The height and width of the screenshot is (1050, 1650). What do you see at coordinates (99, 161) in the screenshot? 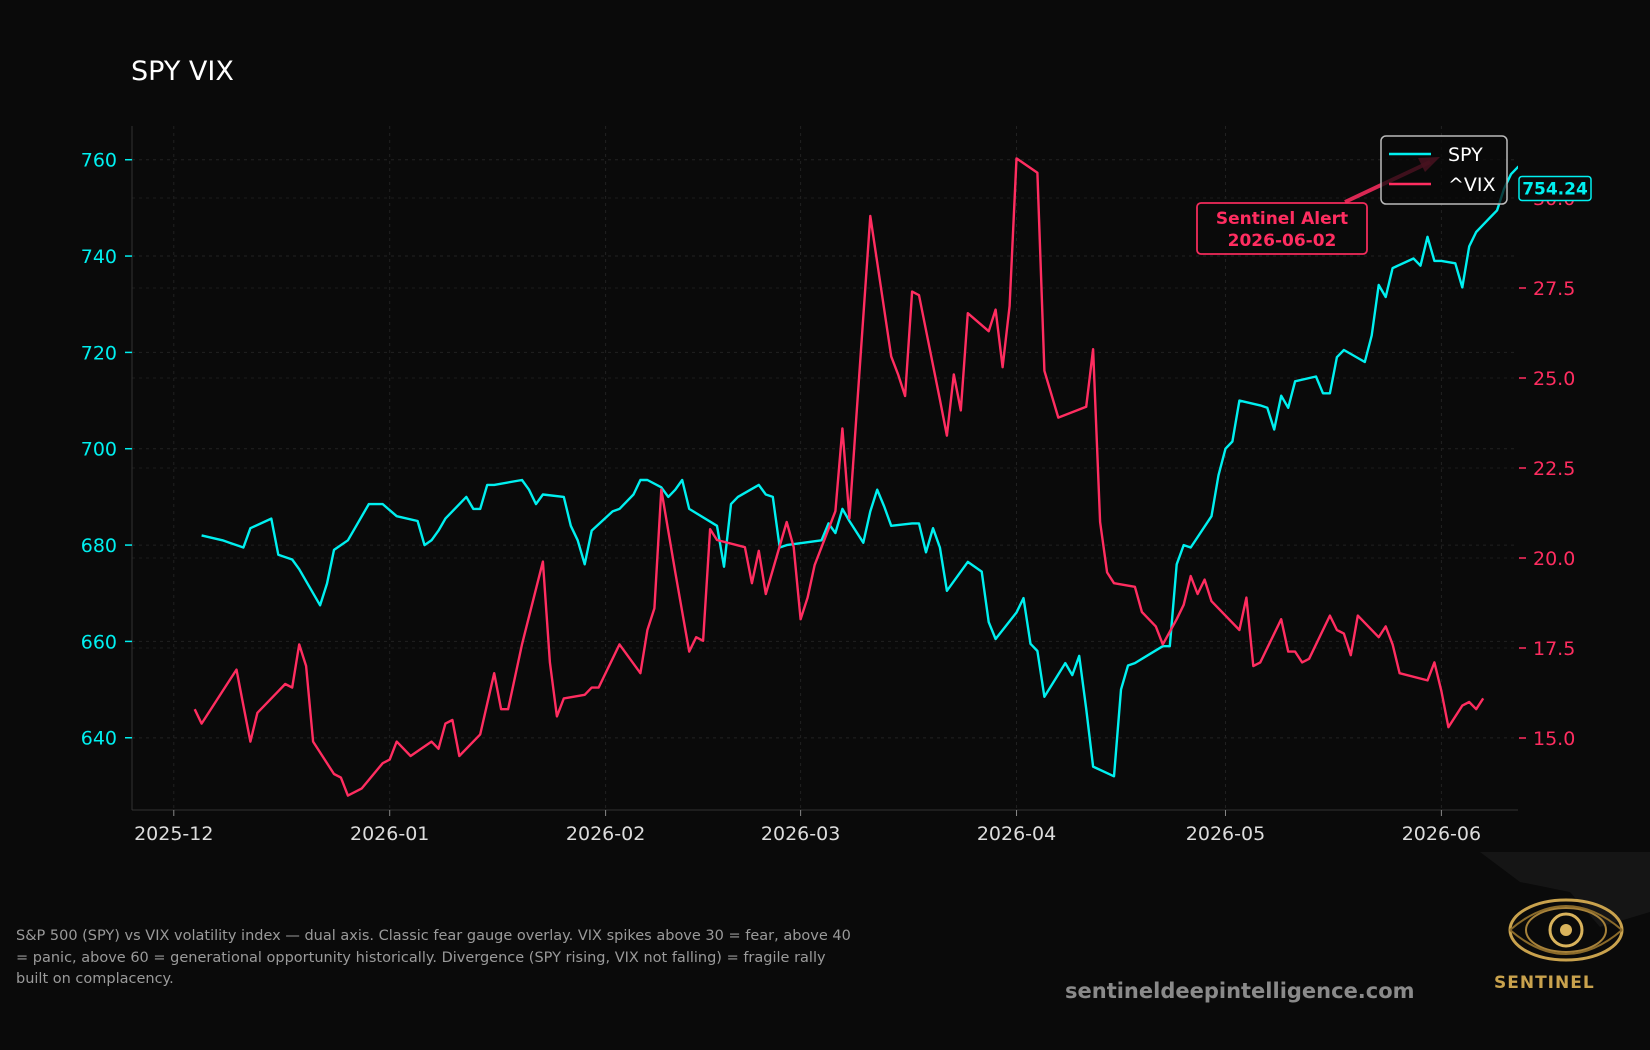
I see `y-left-tick-label: 760` at bounding box center [99, 161].